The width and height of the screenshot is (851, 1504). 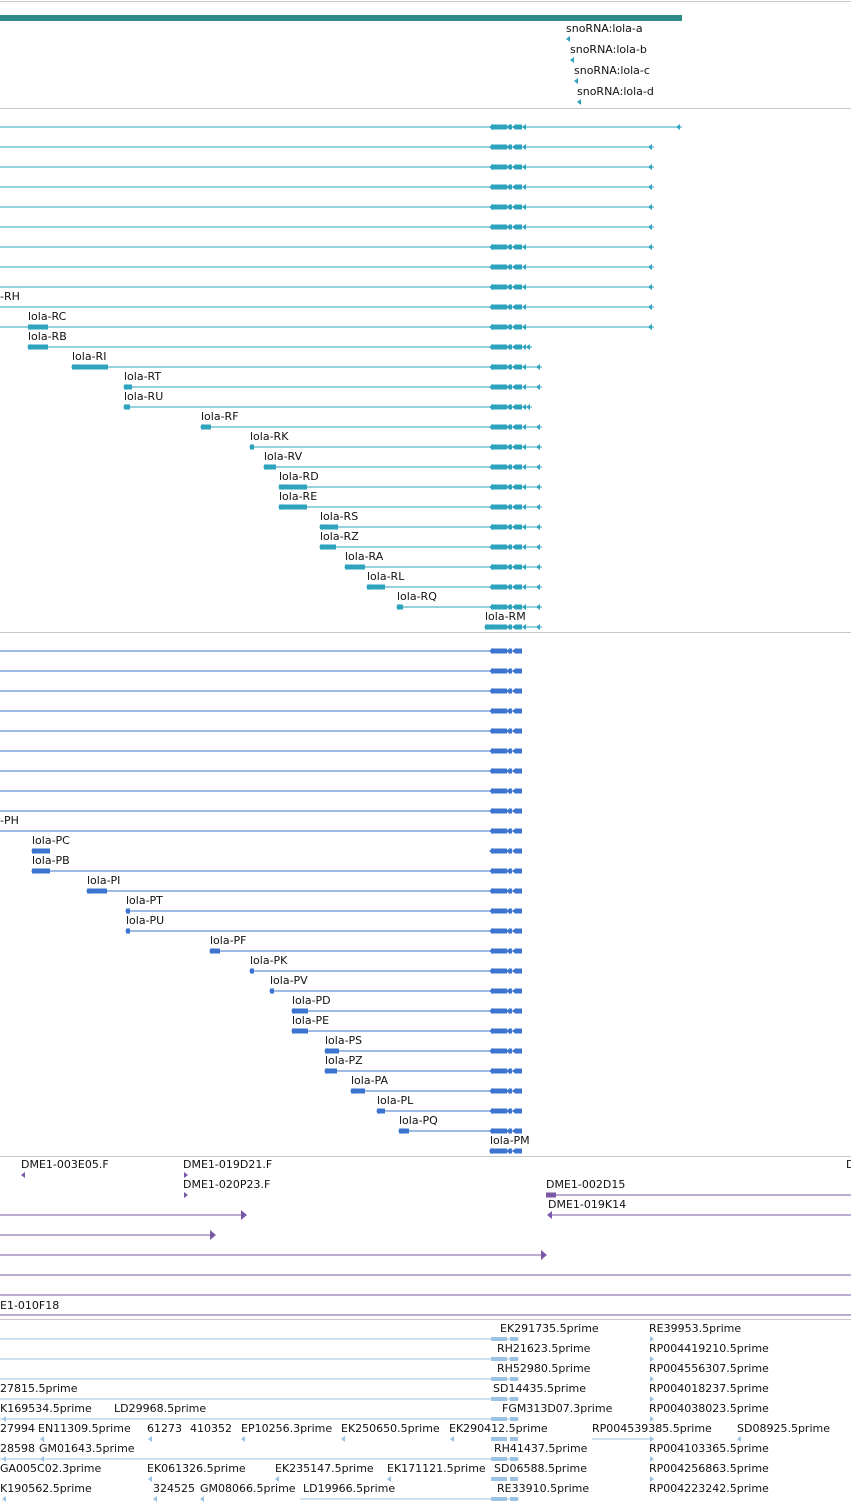 I want to click on est-label: GM01643.5prime, so click(x=87, y=1448).